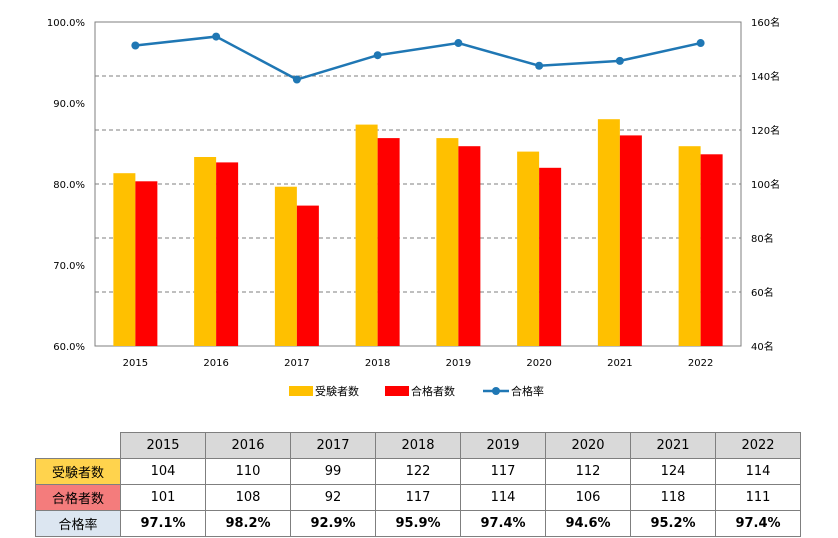 The image size is (838, 538). I want to click on table-header-row: 2015 2016 2017 2018 2019 2020 2021 2022, so click(418, 445).